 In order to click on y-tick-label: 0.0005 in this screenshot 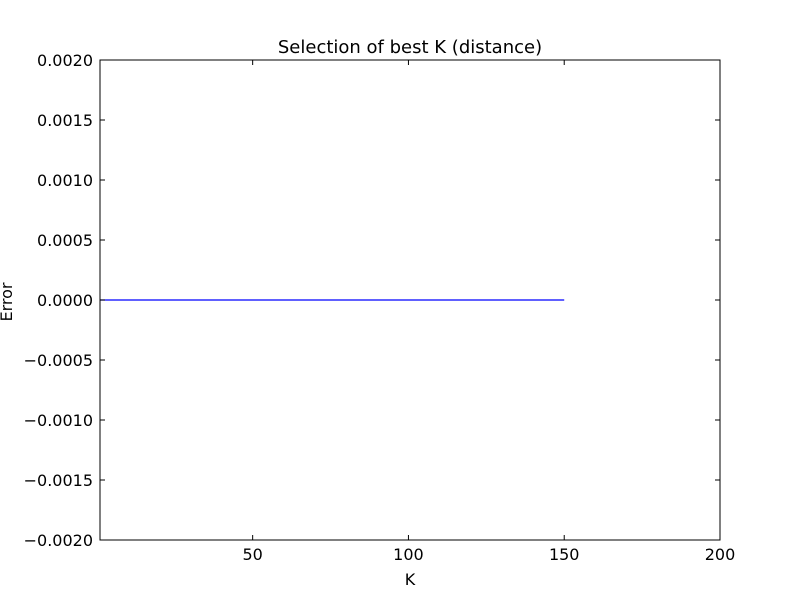, I will do `click(65, 240)`.